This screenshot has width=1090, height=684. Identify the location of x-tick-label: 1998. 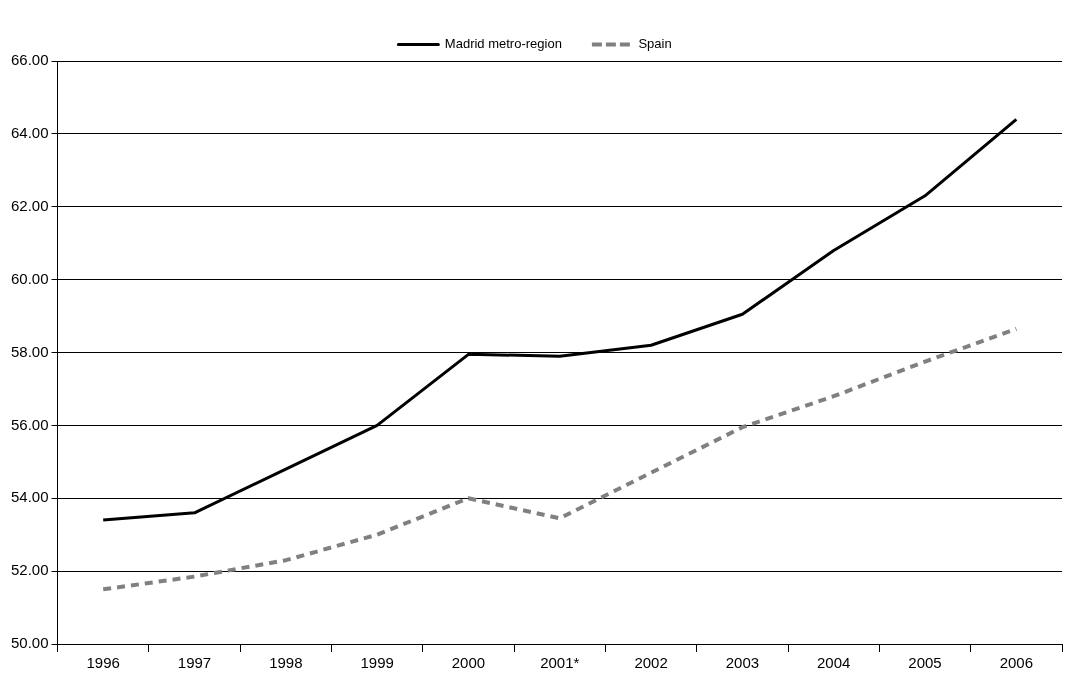
(286, 663).